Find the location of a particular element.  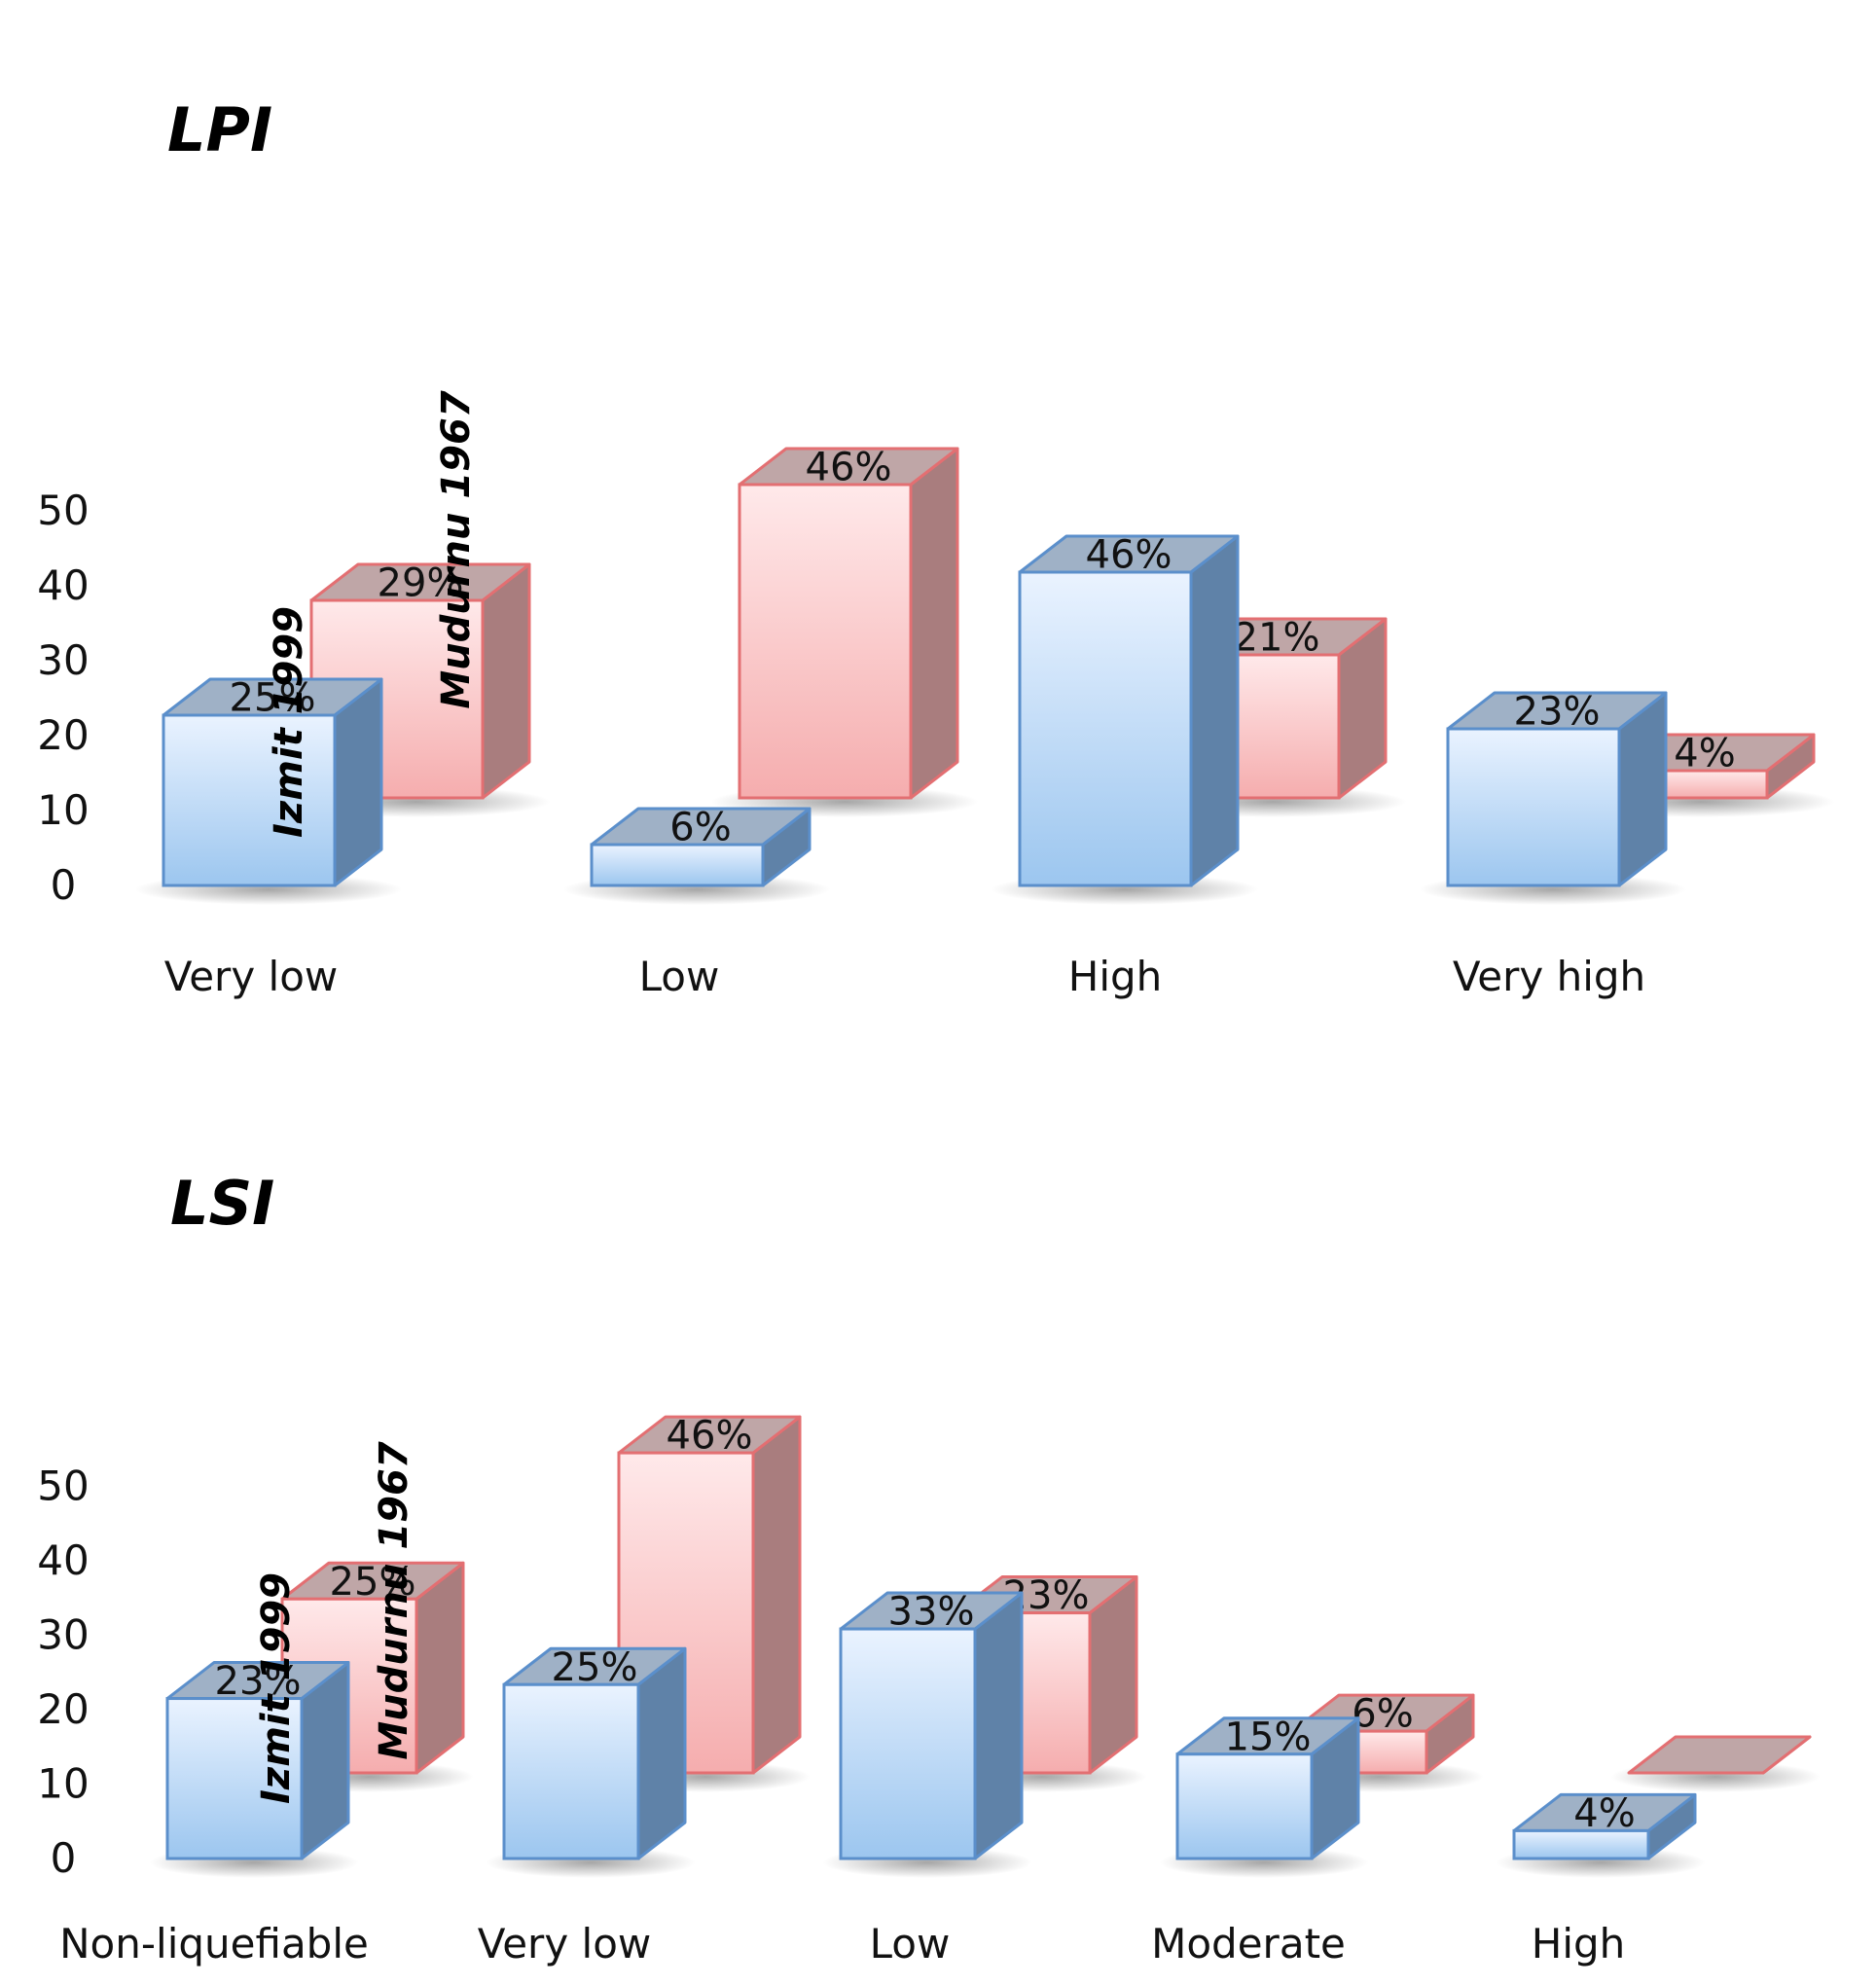

category-very-high: Very high is located at coordinates (1549, 976).